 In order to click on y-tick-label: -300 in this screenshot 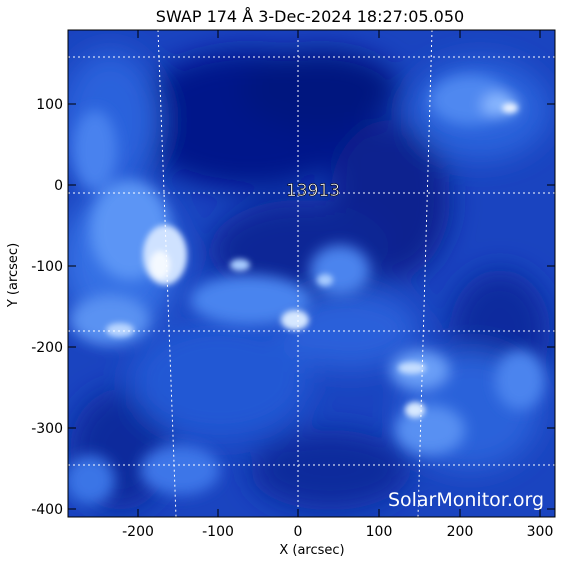, I will do `click(47, 429)`.